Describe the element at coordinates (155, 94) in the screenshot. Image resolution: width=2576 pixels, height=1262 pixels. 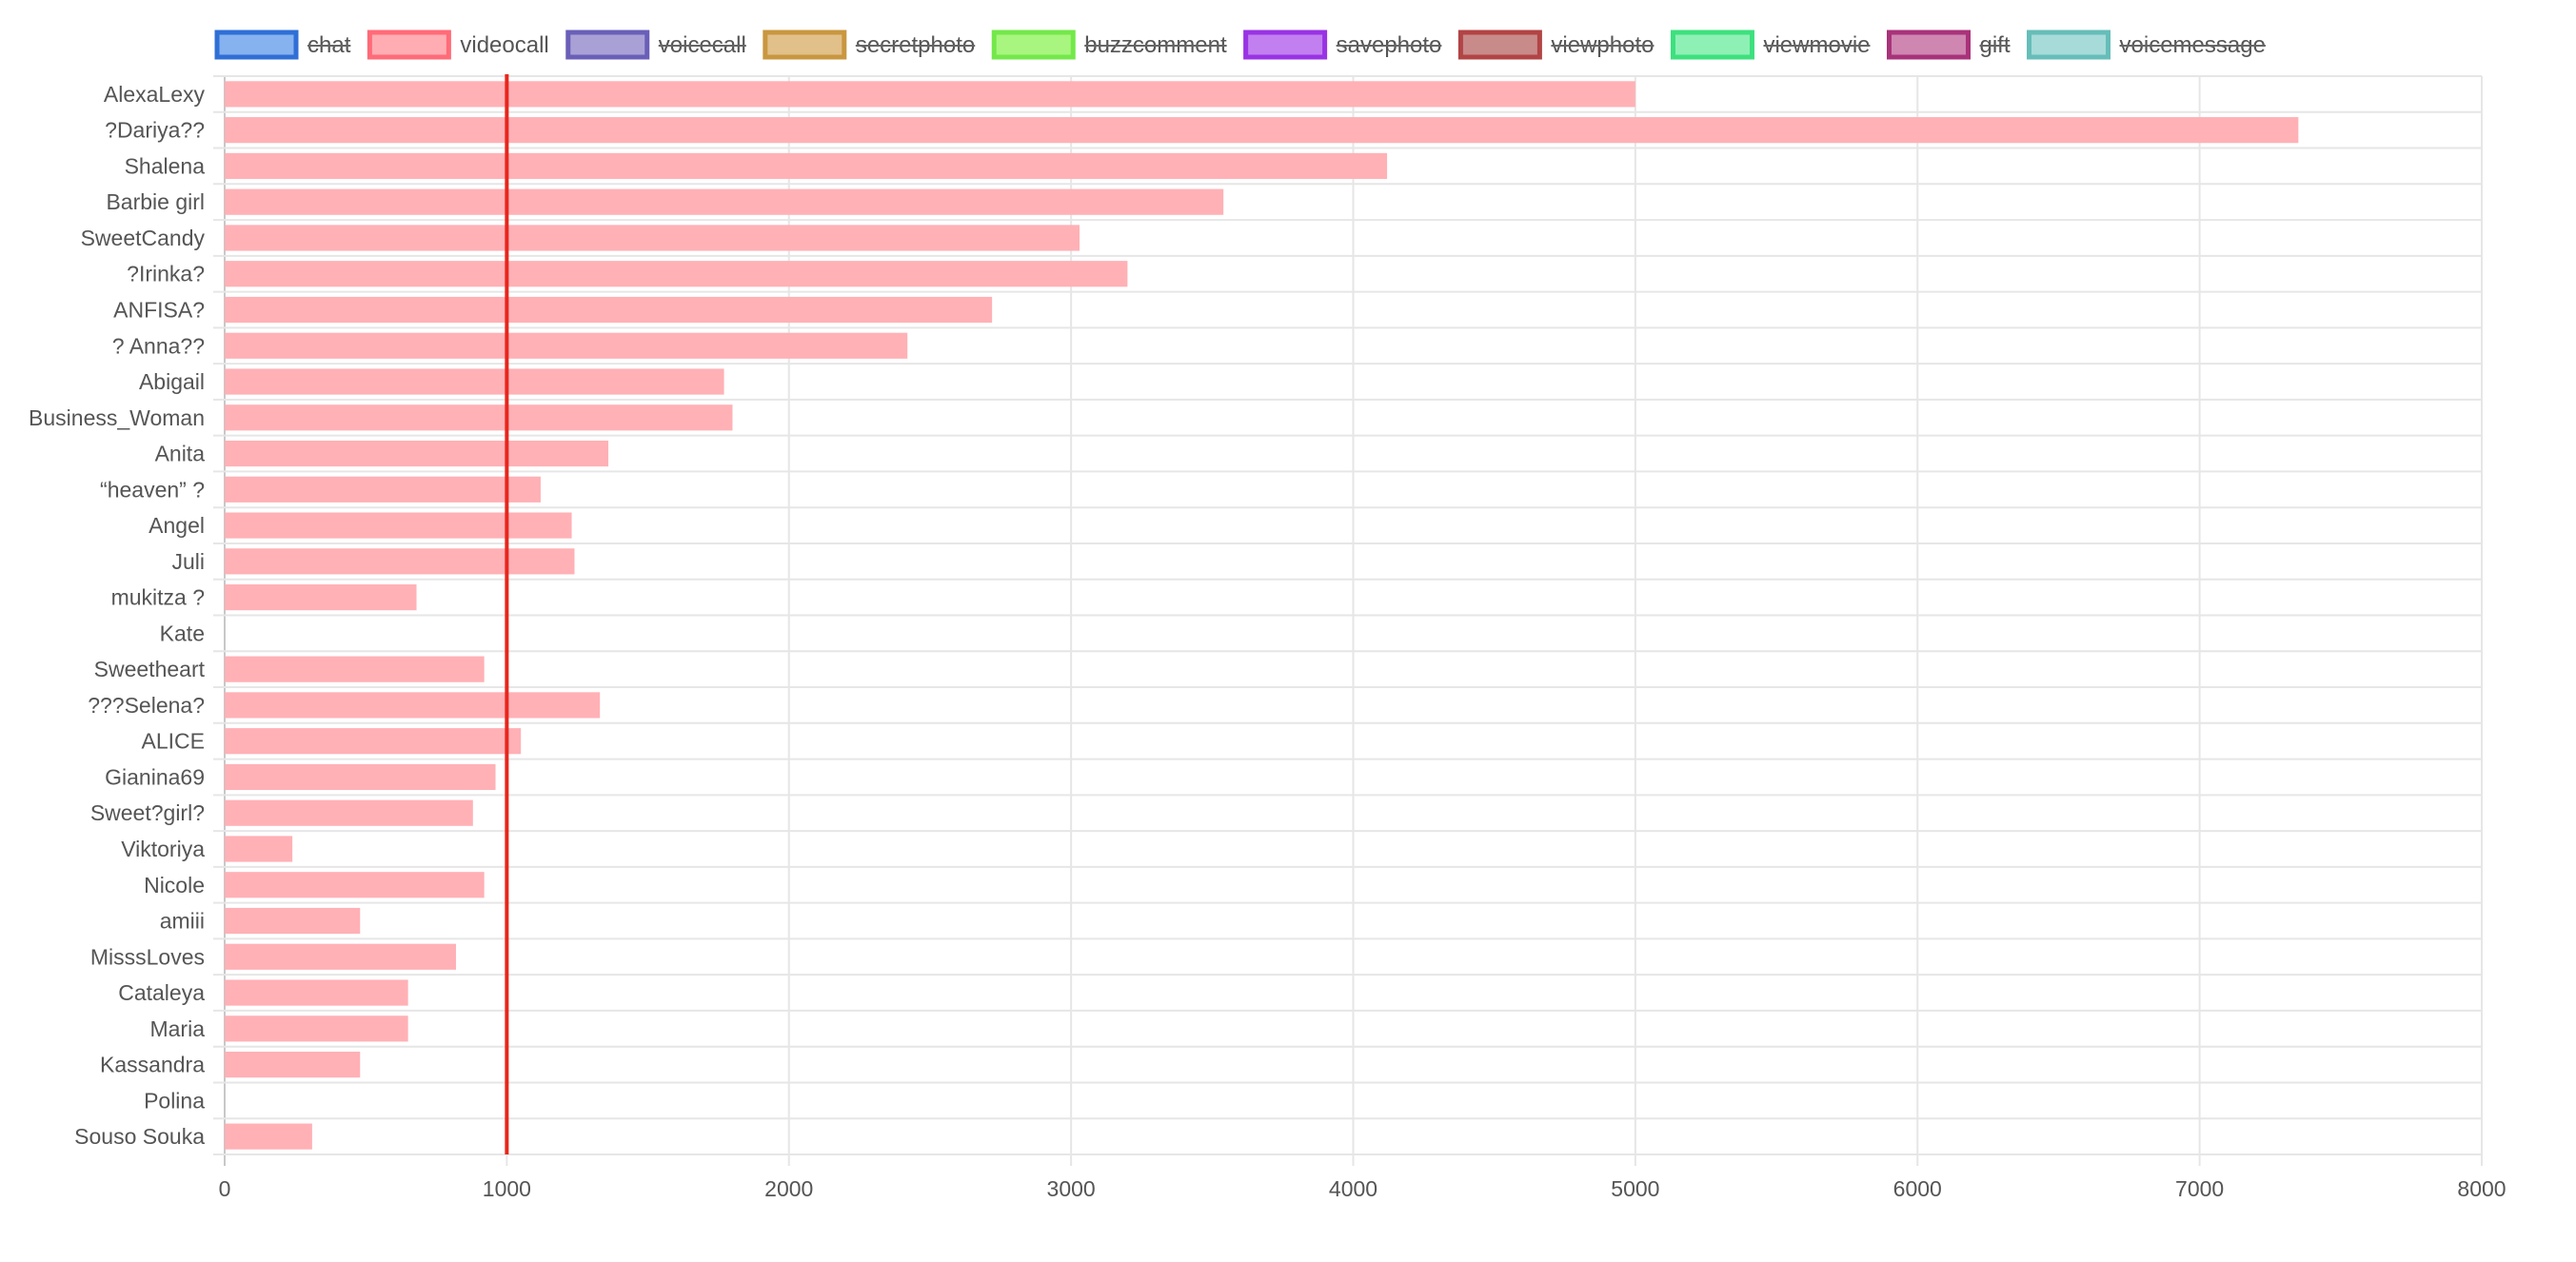
I see `y-tick-label: AlexaLexy` at that location.